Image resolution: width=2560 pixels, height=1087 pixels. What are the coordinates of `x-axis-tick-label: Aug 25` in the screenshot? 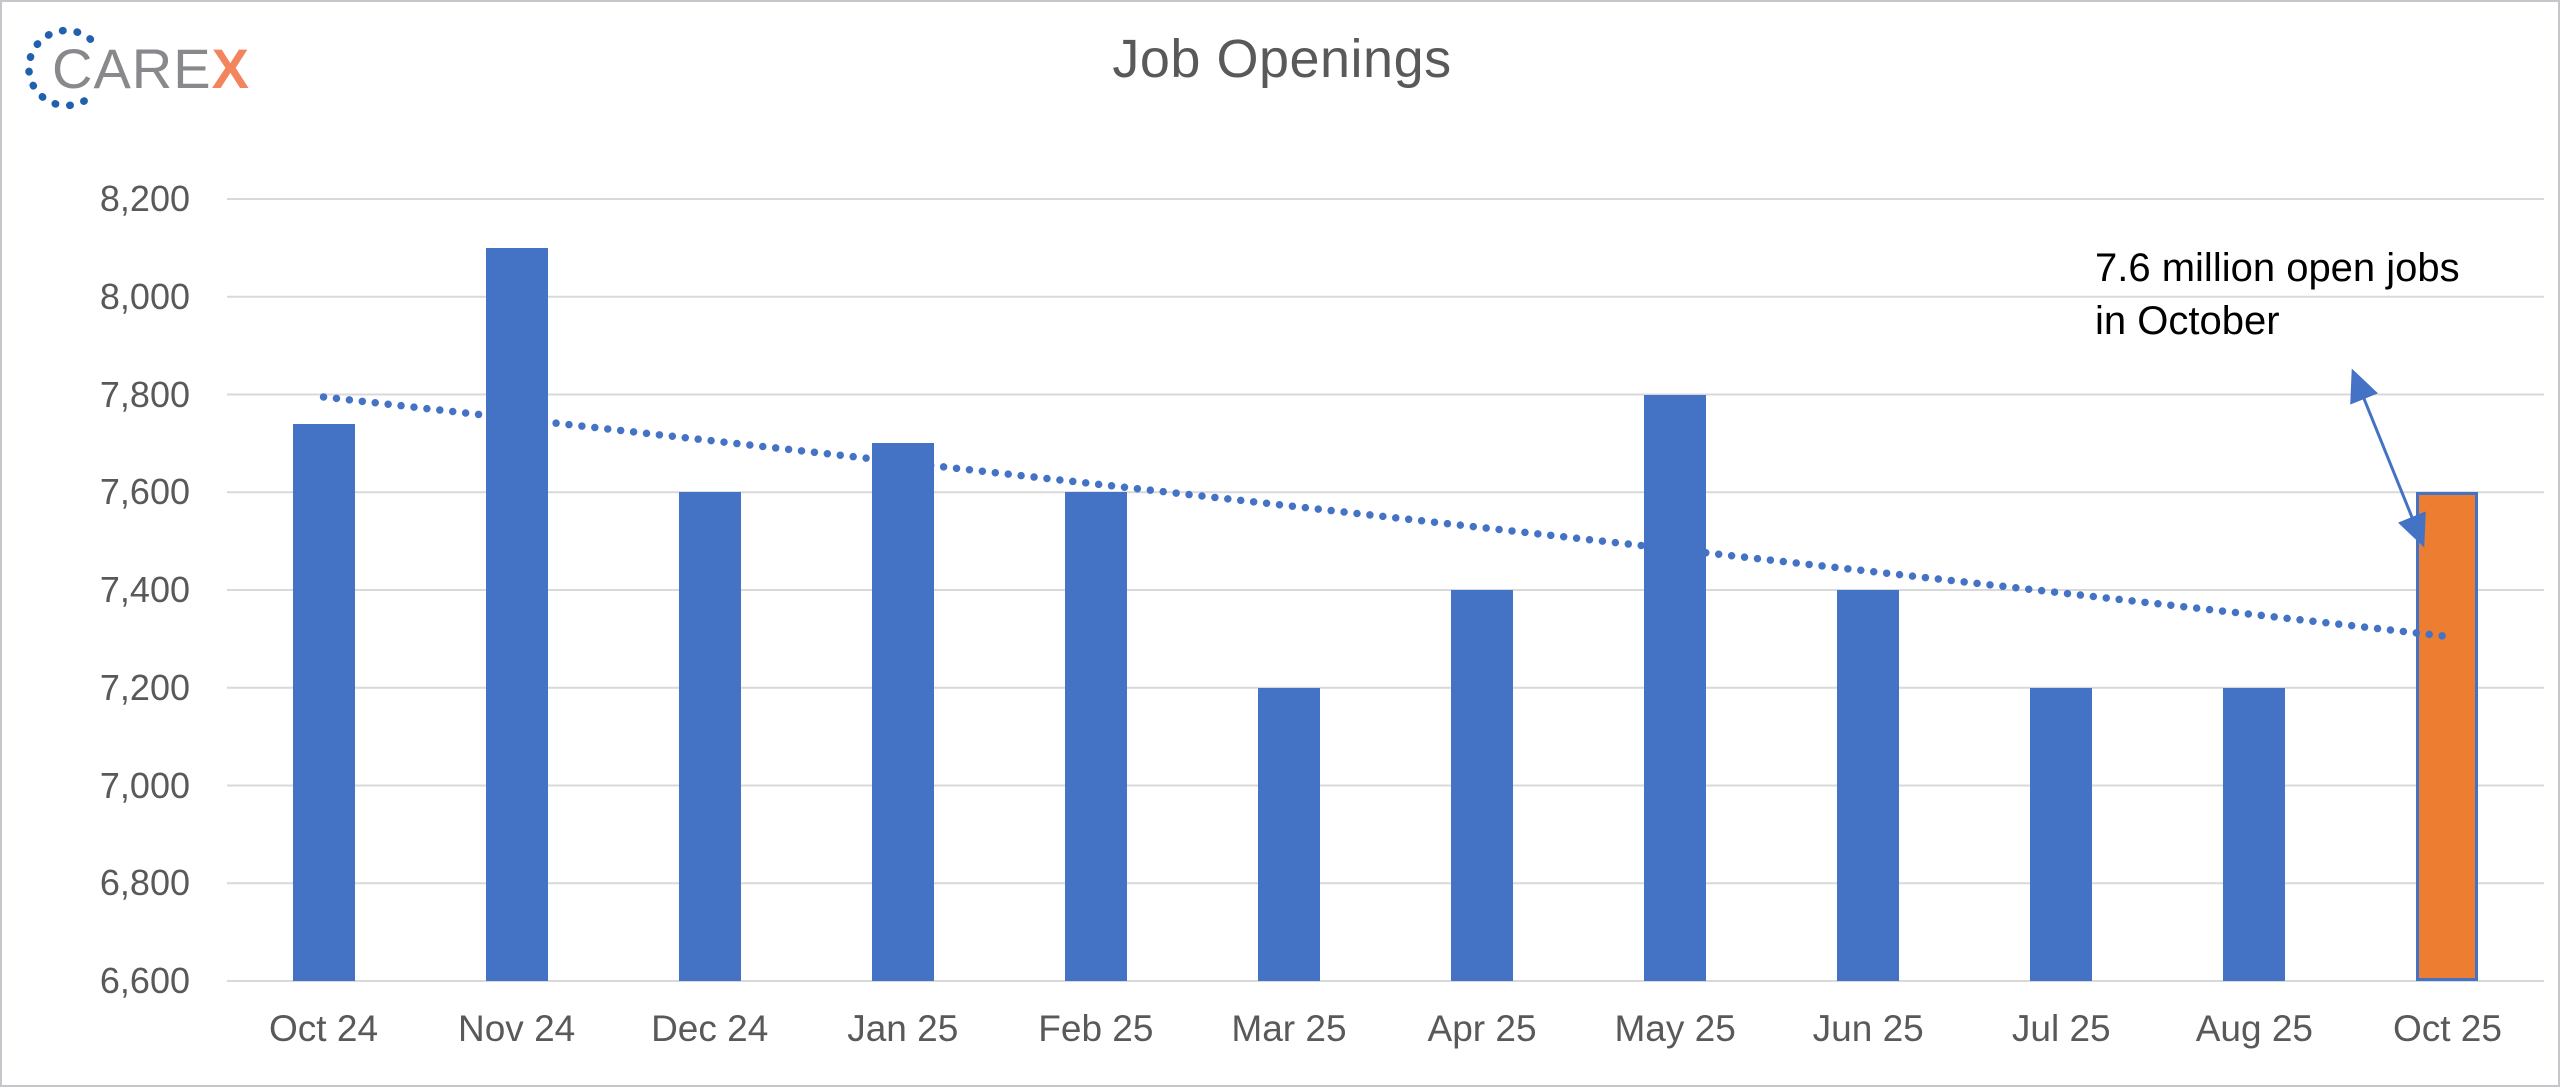 It's located at (2254, 1028).